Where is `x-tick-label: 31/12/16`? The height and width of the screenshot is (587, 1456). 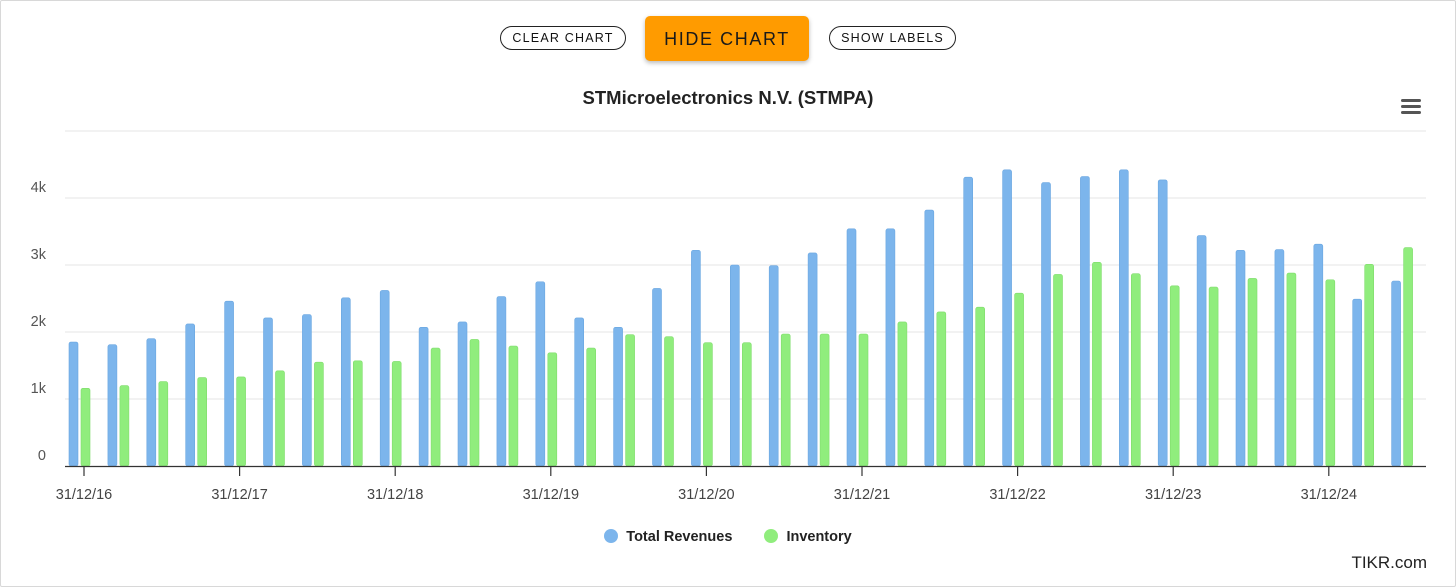
x-tick-label: 31/12/16 is located at coordinates (84, 495).